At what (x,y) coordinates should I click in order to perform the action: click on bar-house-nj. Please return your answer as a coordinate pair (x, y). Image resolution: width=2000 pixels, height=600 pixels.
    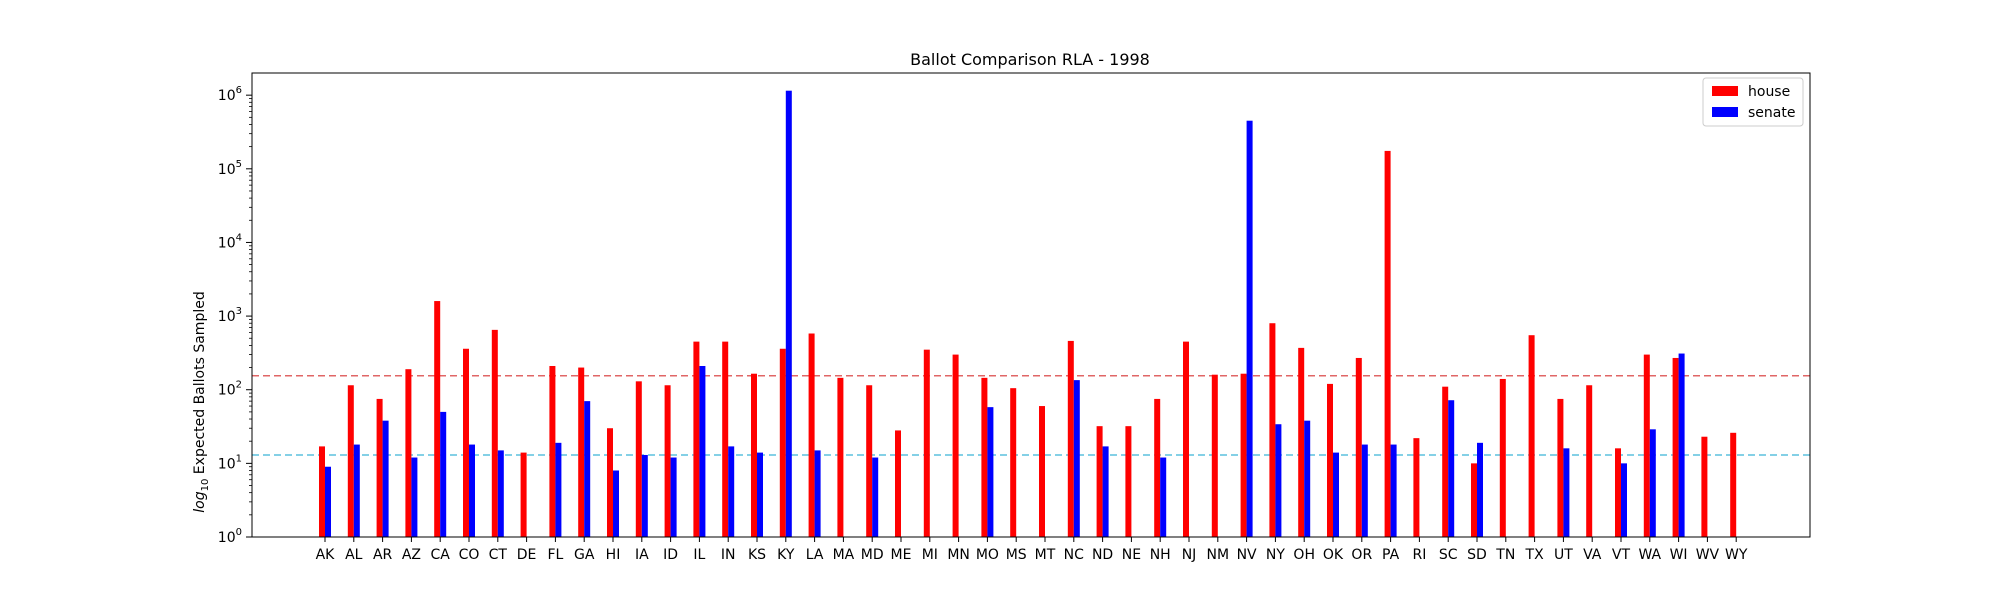
    Looking at the image, I should click on (1186, 439).